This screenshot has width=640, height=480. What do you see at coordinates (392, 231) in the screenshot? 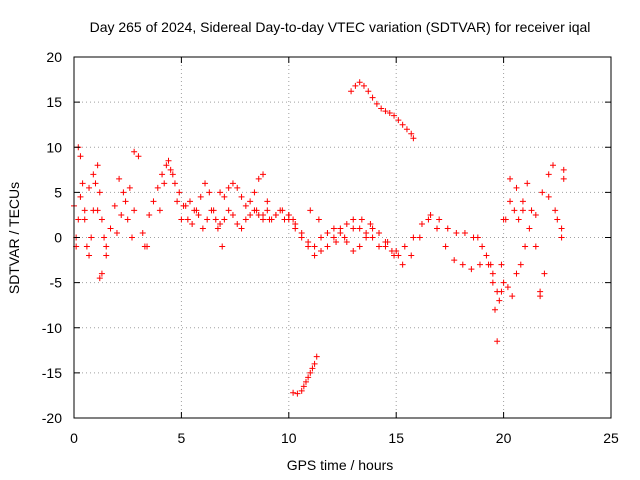
I see `series-track-afternoon-b` at bounding box center [392, 231].